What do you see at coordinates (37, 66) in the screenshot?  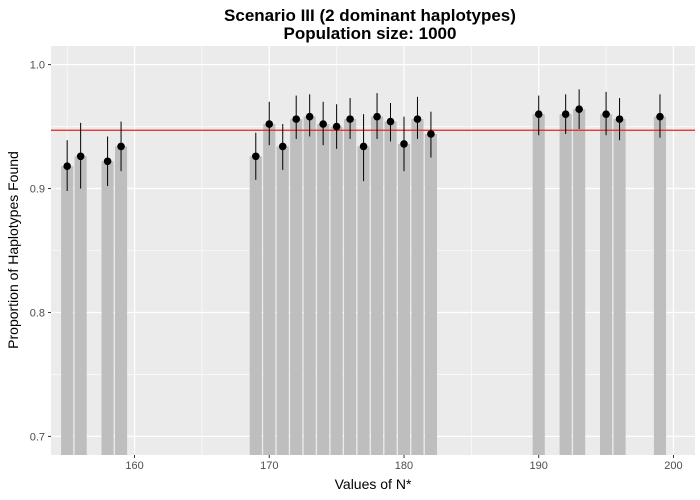 I see `y-tick-label: 1.0` at bounding box center [37, 66].